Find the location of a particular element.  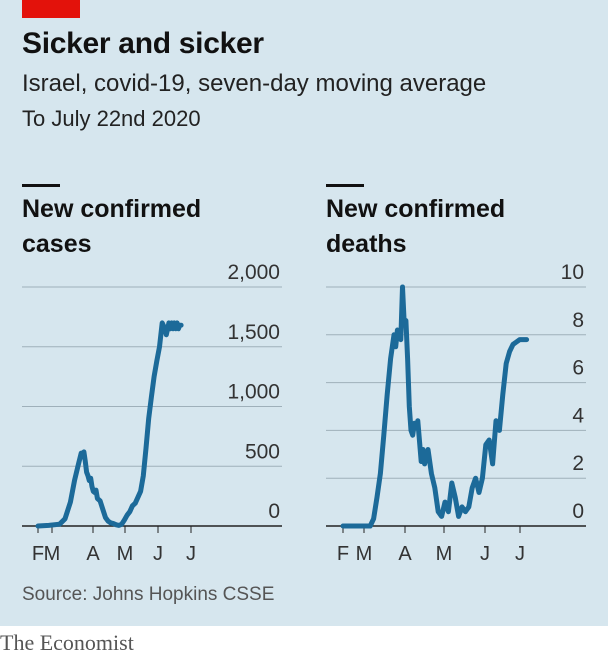

deaths-panel-rule is located at coordinates (345, 185).